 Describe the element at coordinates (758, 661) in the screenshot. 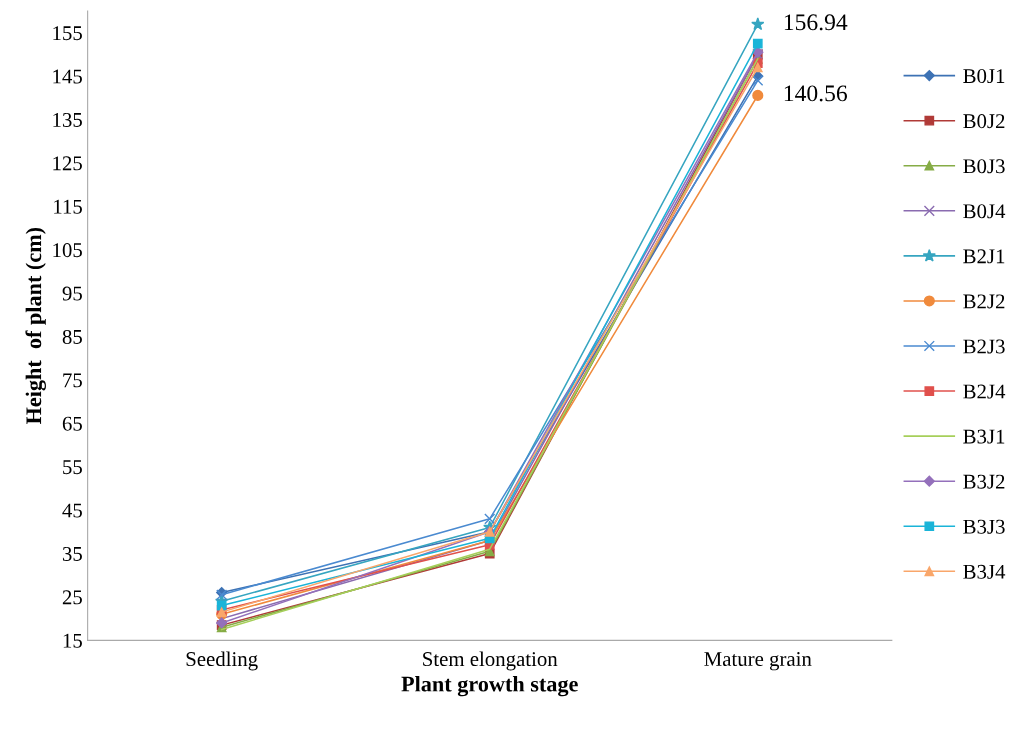

I see `x-tick-label: Mature grain` at that location.